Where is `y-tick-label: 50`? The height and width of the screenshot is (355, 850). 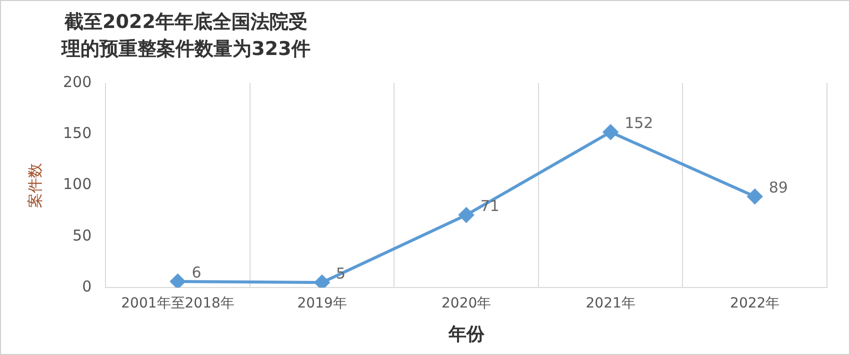 y-tick-label: 50 is located at coordinates (82, 235).